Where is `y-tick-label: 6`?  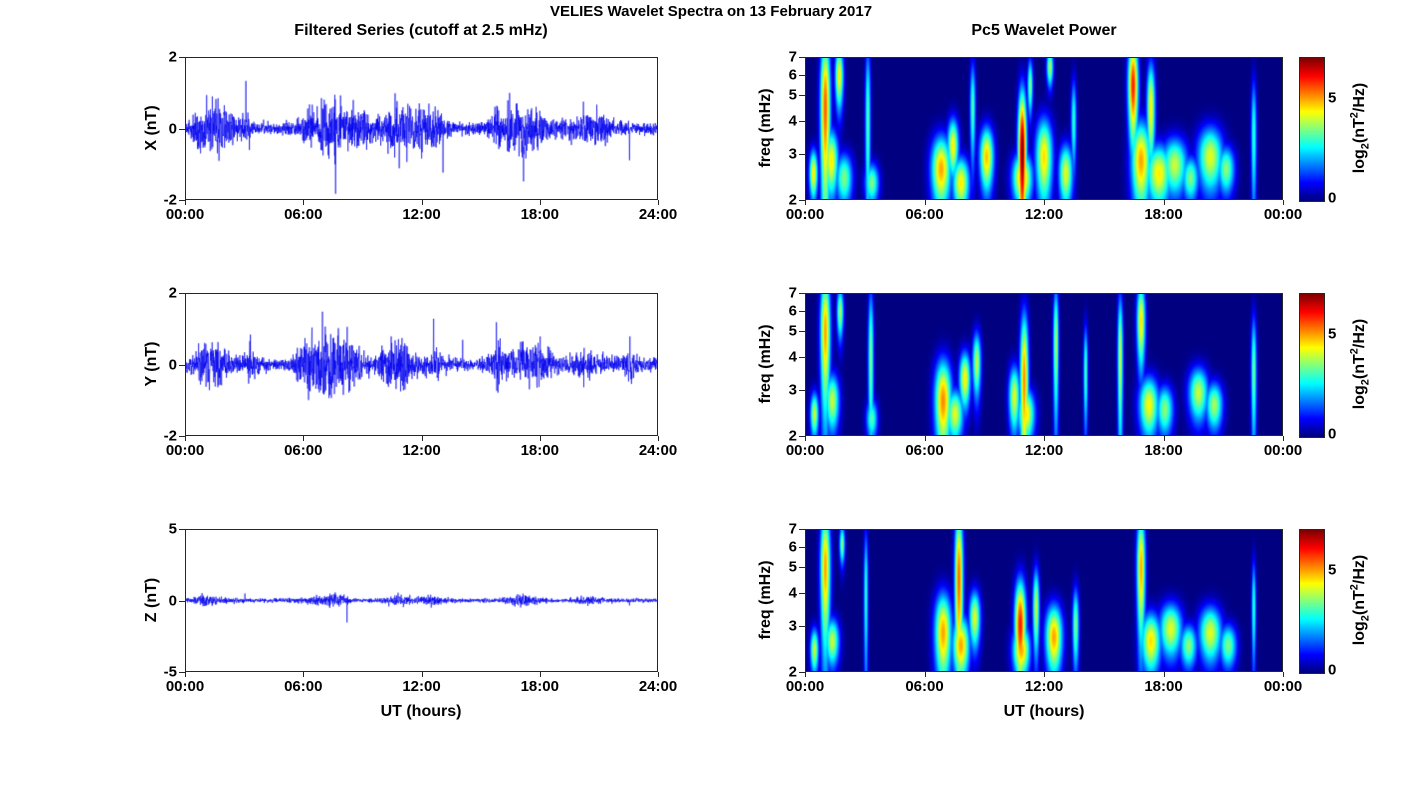
y-tick-label: 6 is located at coordinates (792, 547).